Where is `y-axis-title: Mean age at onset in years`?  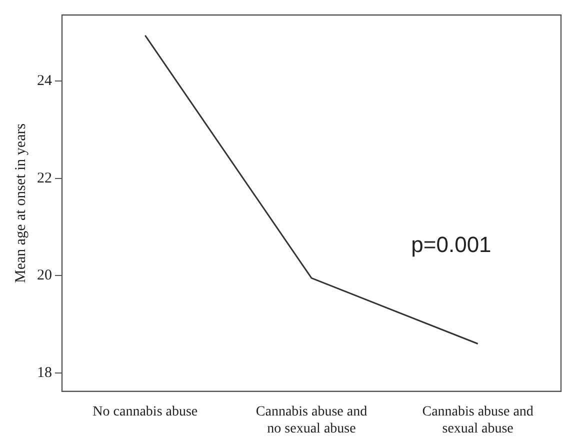 y-axis-title: Mean age at onset in years is located at coordinates (20, 203).